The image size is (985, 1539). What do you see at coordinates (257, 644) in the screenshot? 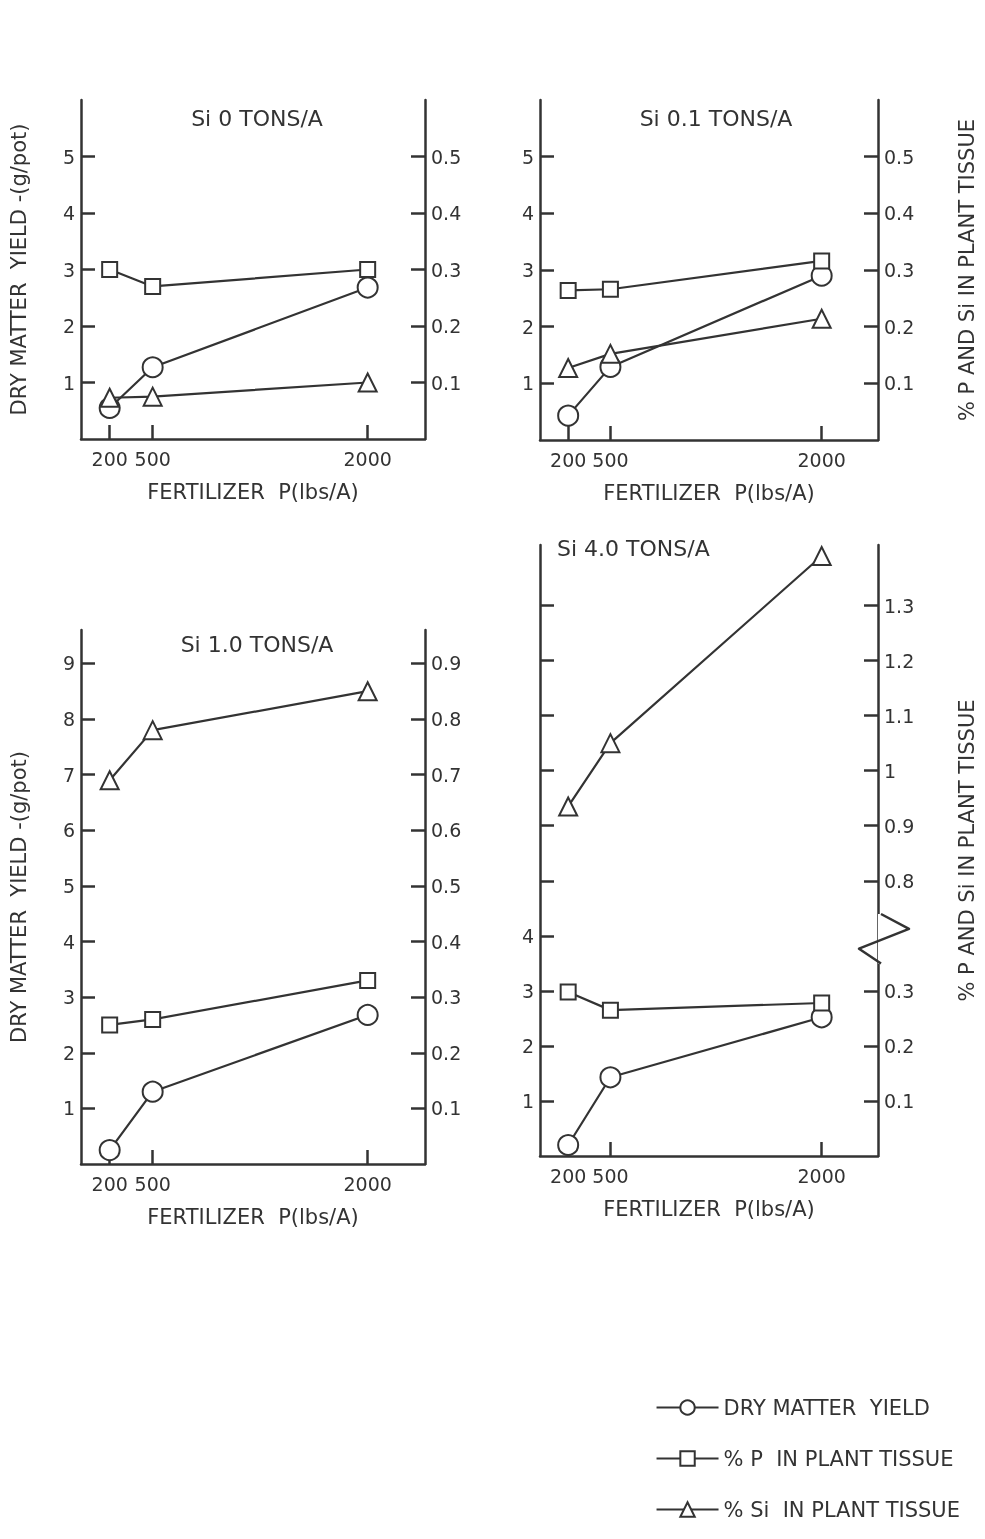
I see `chart-title: Si 1.0 TONS/A` at bounding box center [257, 644].